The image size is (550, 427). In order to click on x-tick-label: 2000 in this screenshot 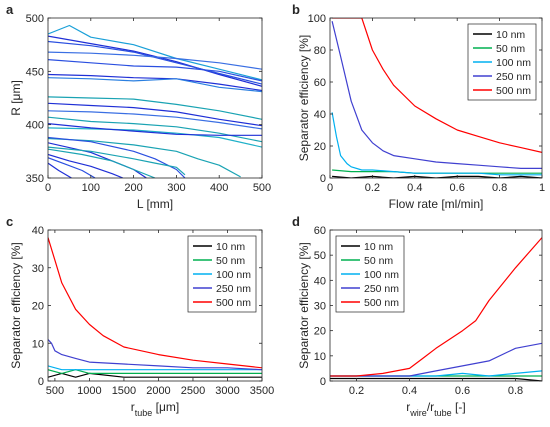, I will do `click(158, 391)`.